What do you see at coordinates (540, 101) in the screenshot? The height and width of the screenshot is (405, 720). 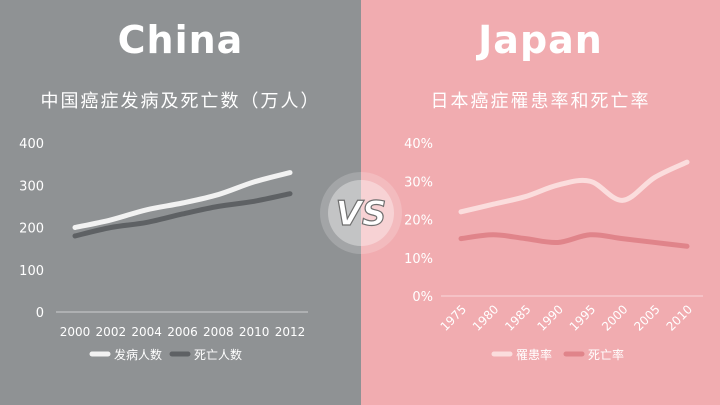 I see `japan-chart-title: 日本癌症罹患率和死亡率` at bounding box center [540, 101].